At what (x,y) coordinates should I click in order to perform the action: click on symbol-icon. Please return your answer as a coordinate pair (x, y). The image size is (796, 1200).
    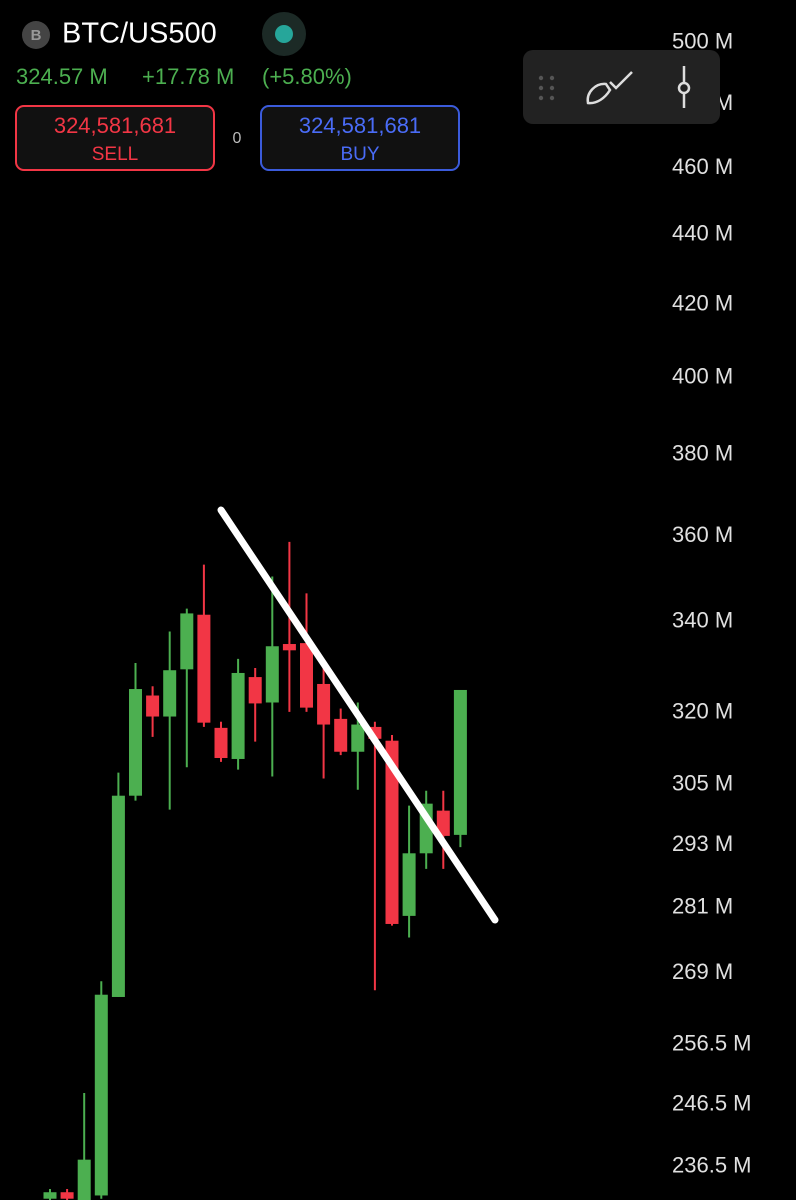
    Looking at the image, I should click on (36, 35).